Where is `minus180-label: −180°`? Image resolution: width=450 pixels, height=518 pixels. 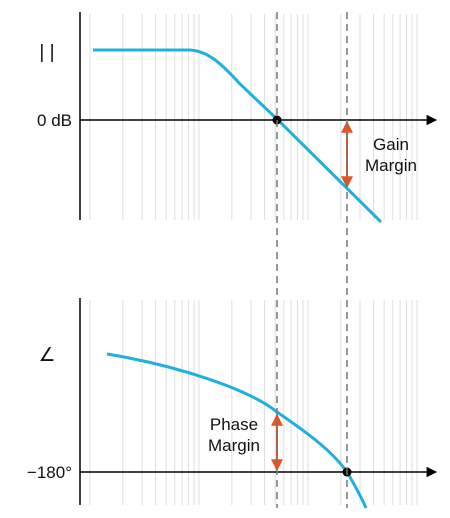
minus180-label: −180° is located at coordinates (49, 472).